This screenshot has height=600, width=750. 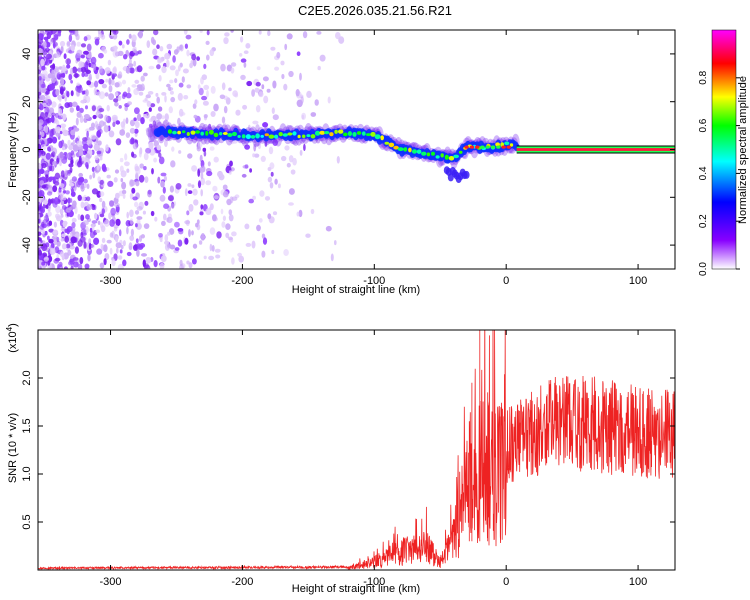 What do you see at coordinates (356, 589) in the screenshot?
I see `snr-x-label: Height of straight line (km)` at bounding box center [356, 589].